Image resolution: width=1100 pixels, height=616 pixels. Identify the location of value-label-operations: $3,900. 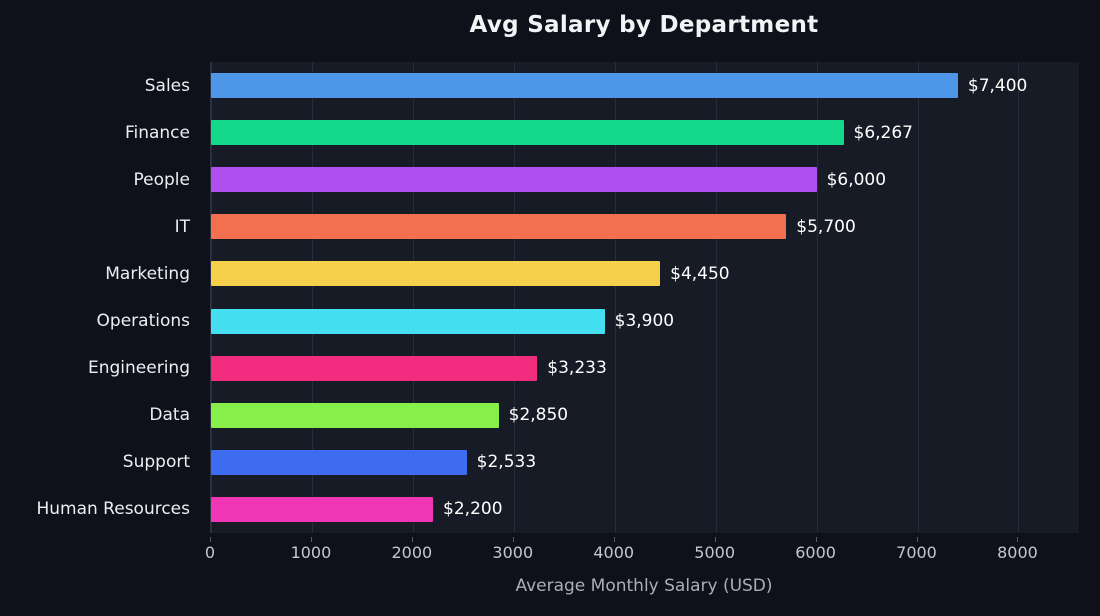
(644, 321).